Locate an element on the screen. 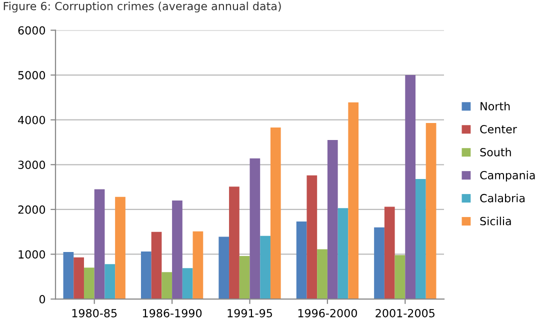 The width and height of the screenshot is (555, 336). legend-label: North is located at coordinates (495, 106).